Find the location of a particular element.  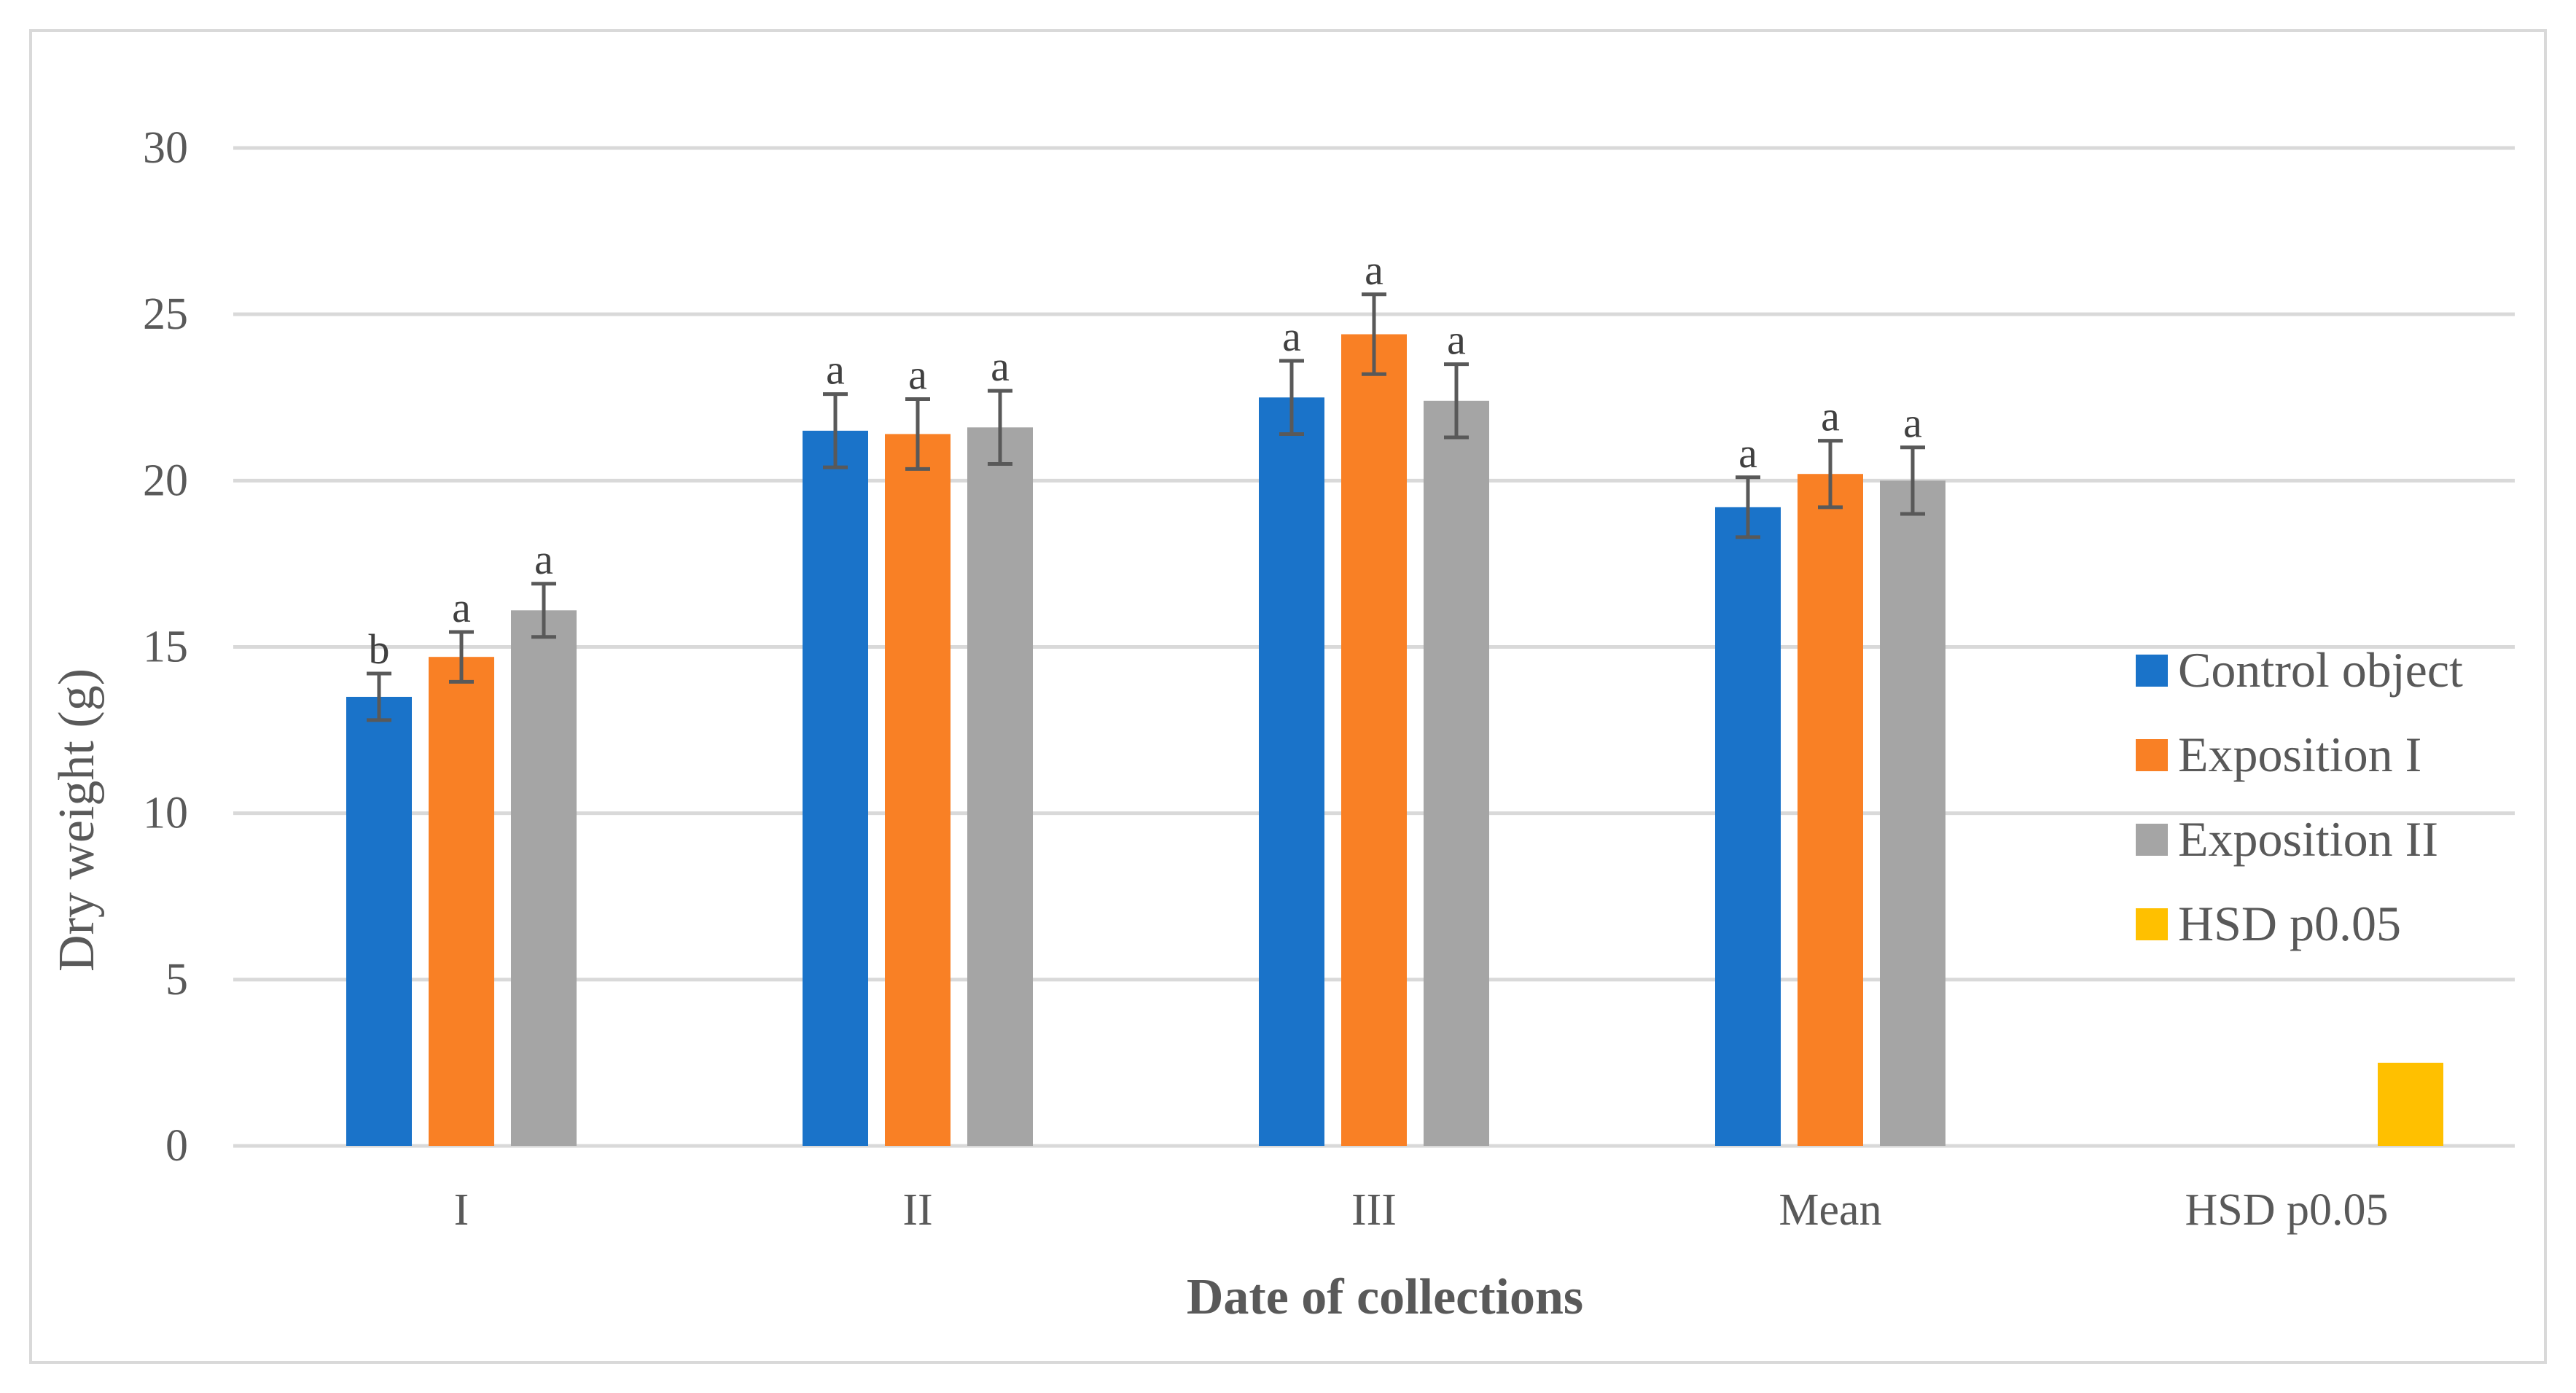

x-tick-label: Mean is located at coordinates (1830, 1210).